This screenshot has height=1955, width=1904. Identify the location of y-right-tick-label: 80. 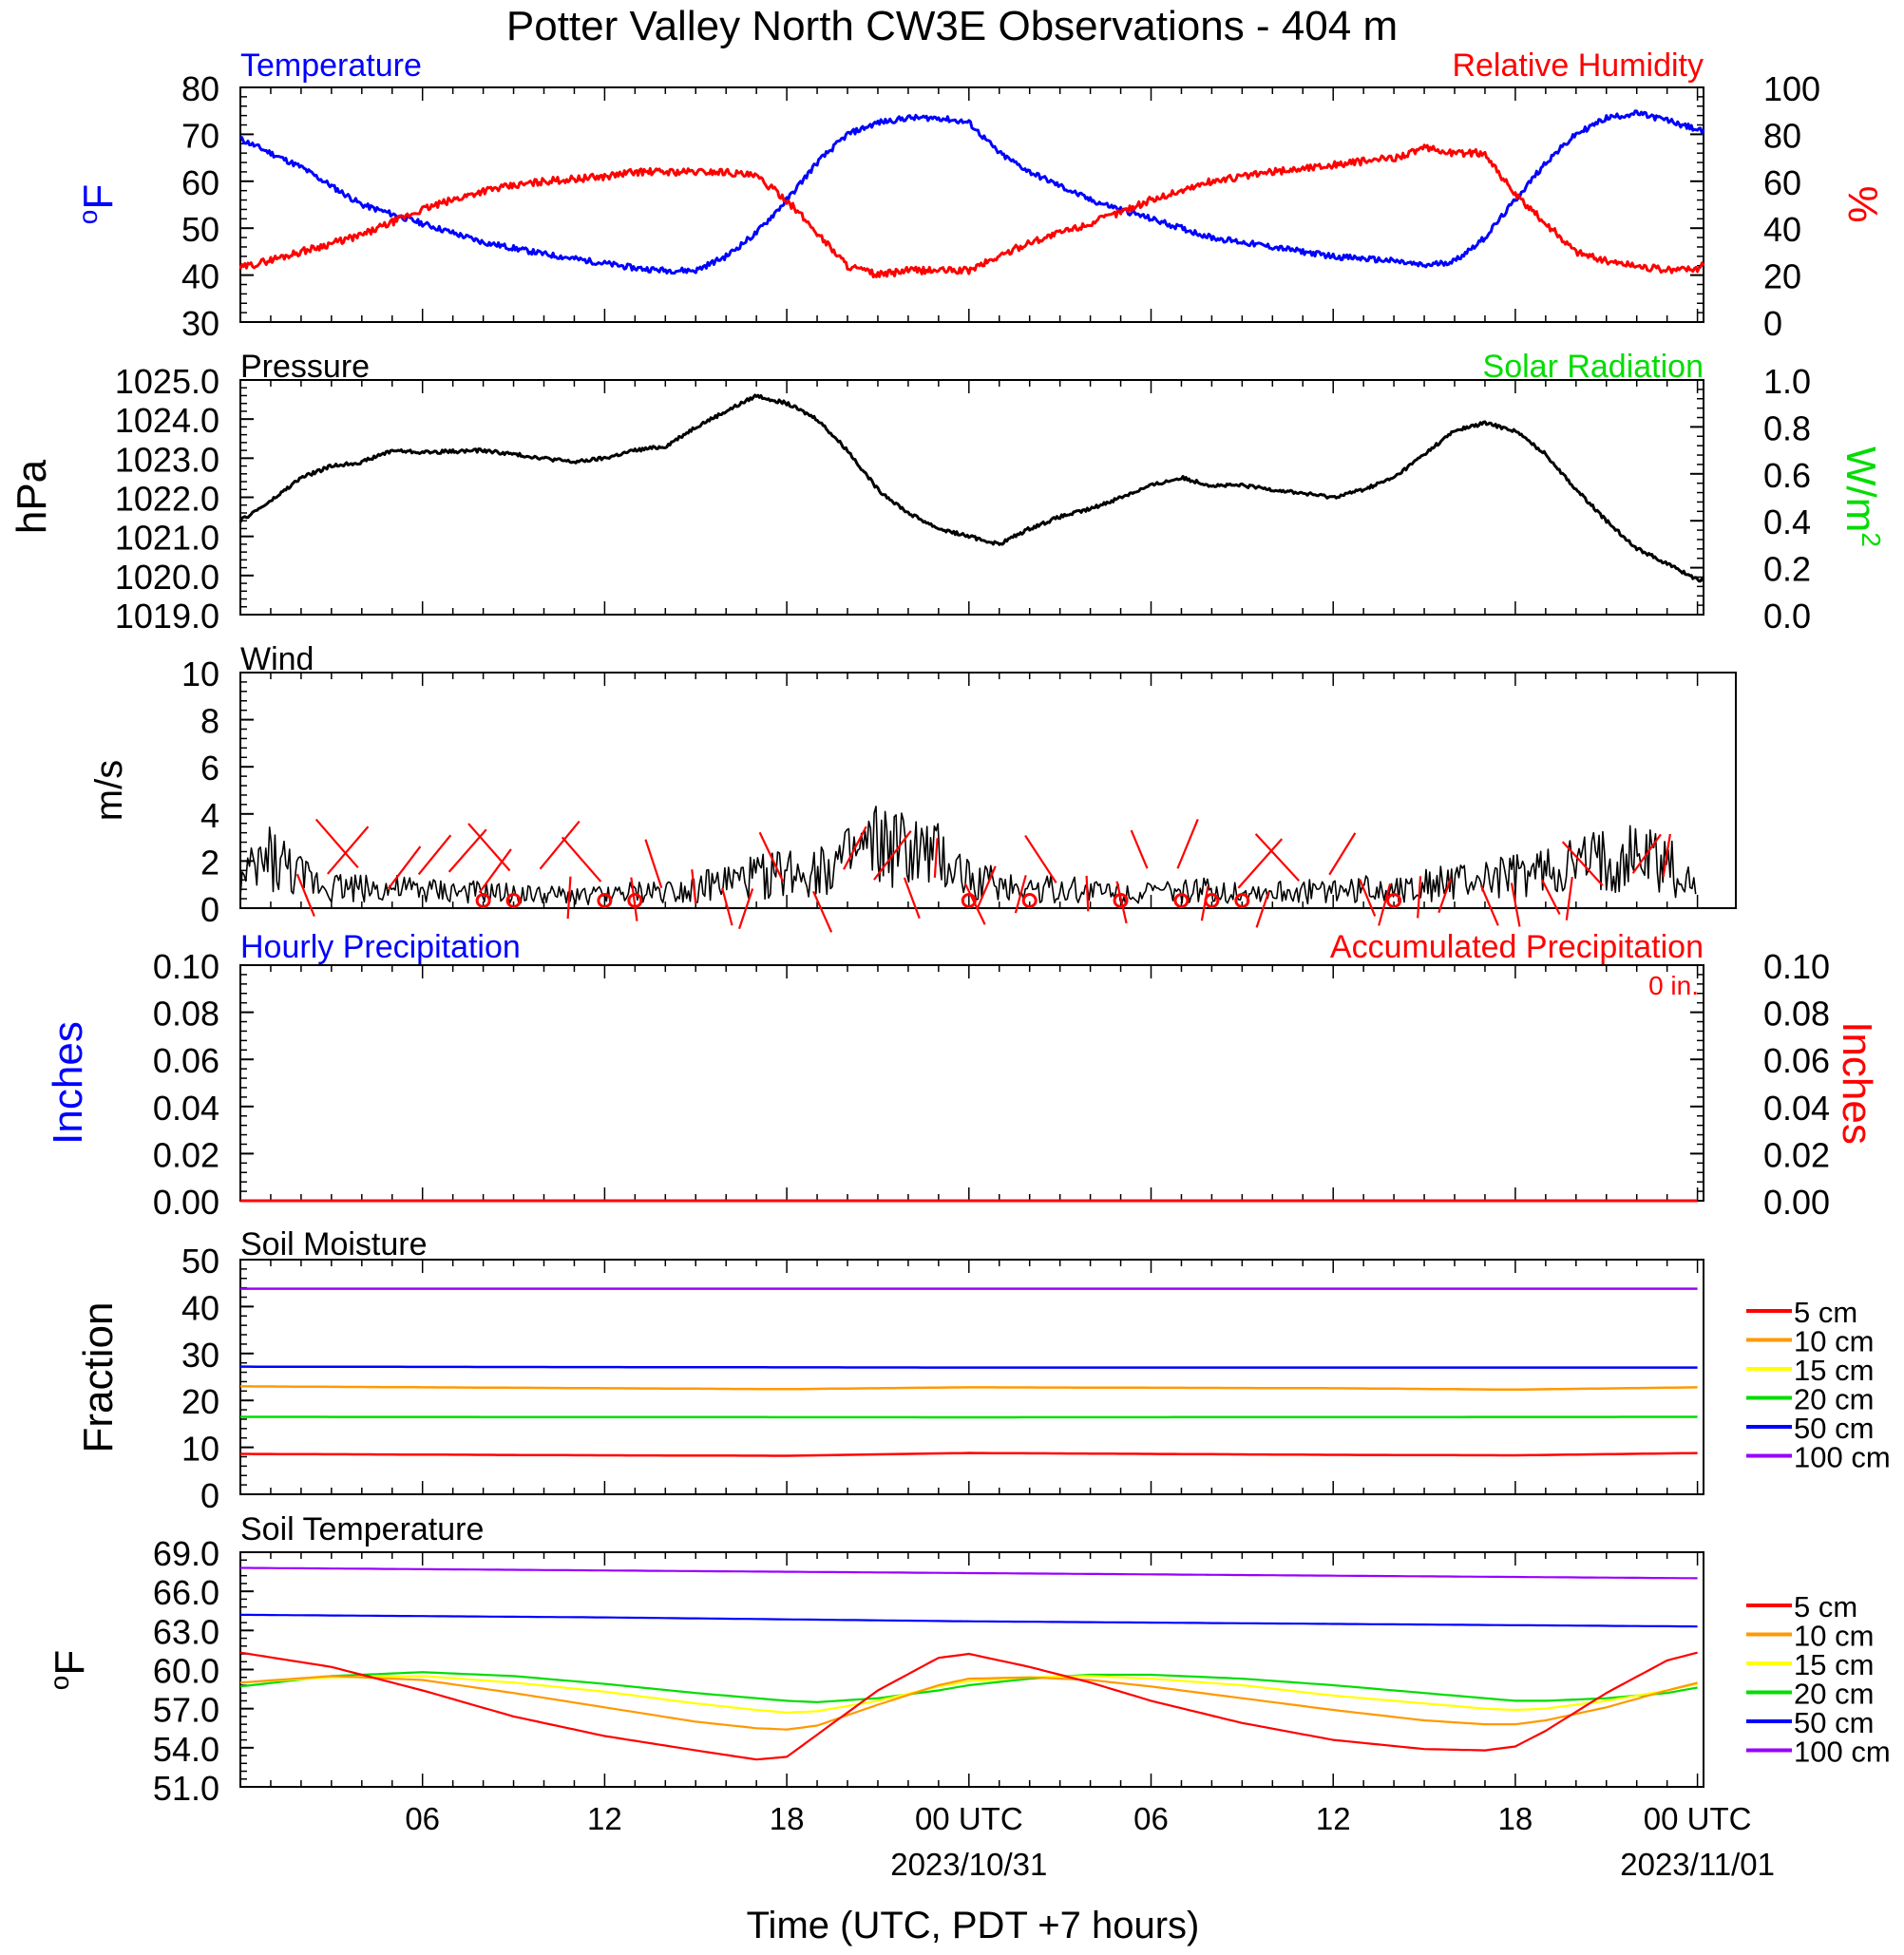
(1782, 135).